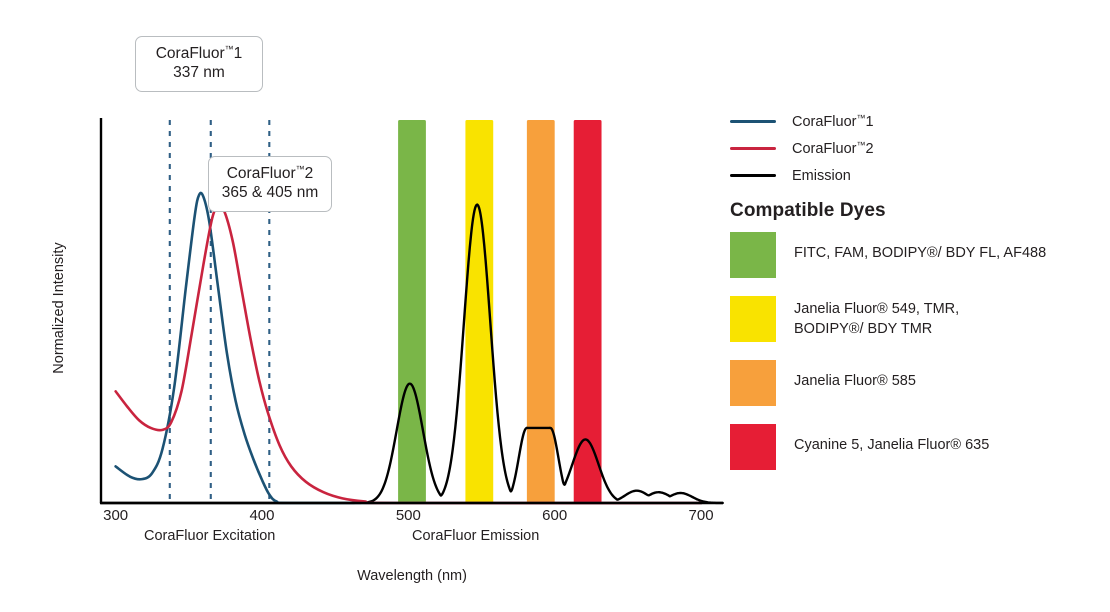 The height and width of the screenshot is (612, 1110). What do you see at coordinates (587, 311) in the screenshot?
I see `red-band` at bounding box center [587, 311].